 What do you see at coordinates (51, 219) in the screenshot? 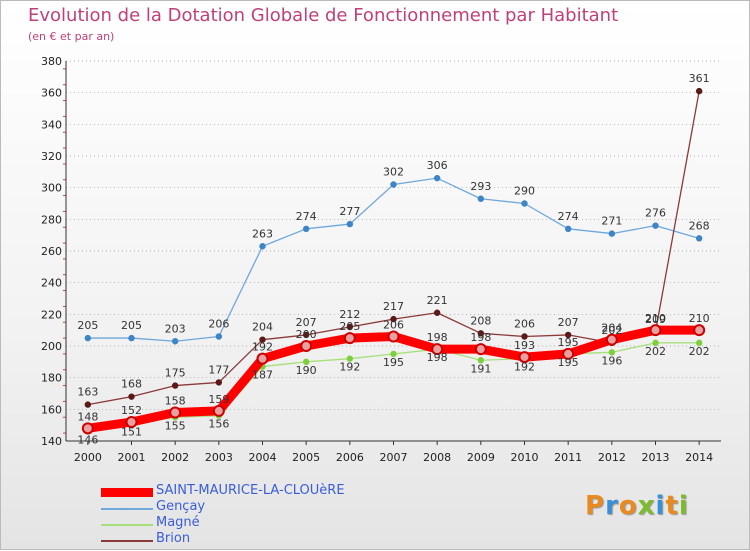
I see `y-tick-label: 280` at bounding box center [51, 219].